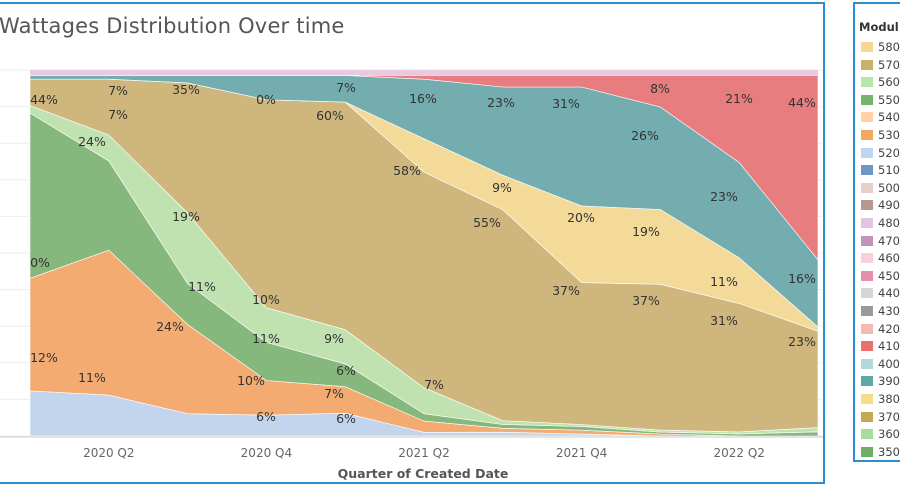  Describe the element at coordinates (889, 346) in the screenshot. I see `legend-label: 410` at that location.